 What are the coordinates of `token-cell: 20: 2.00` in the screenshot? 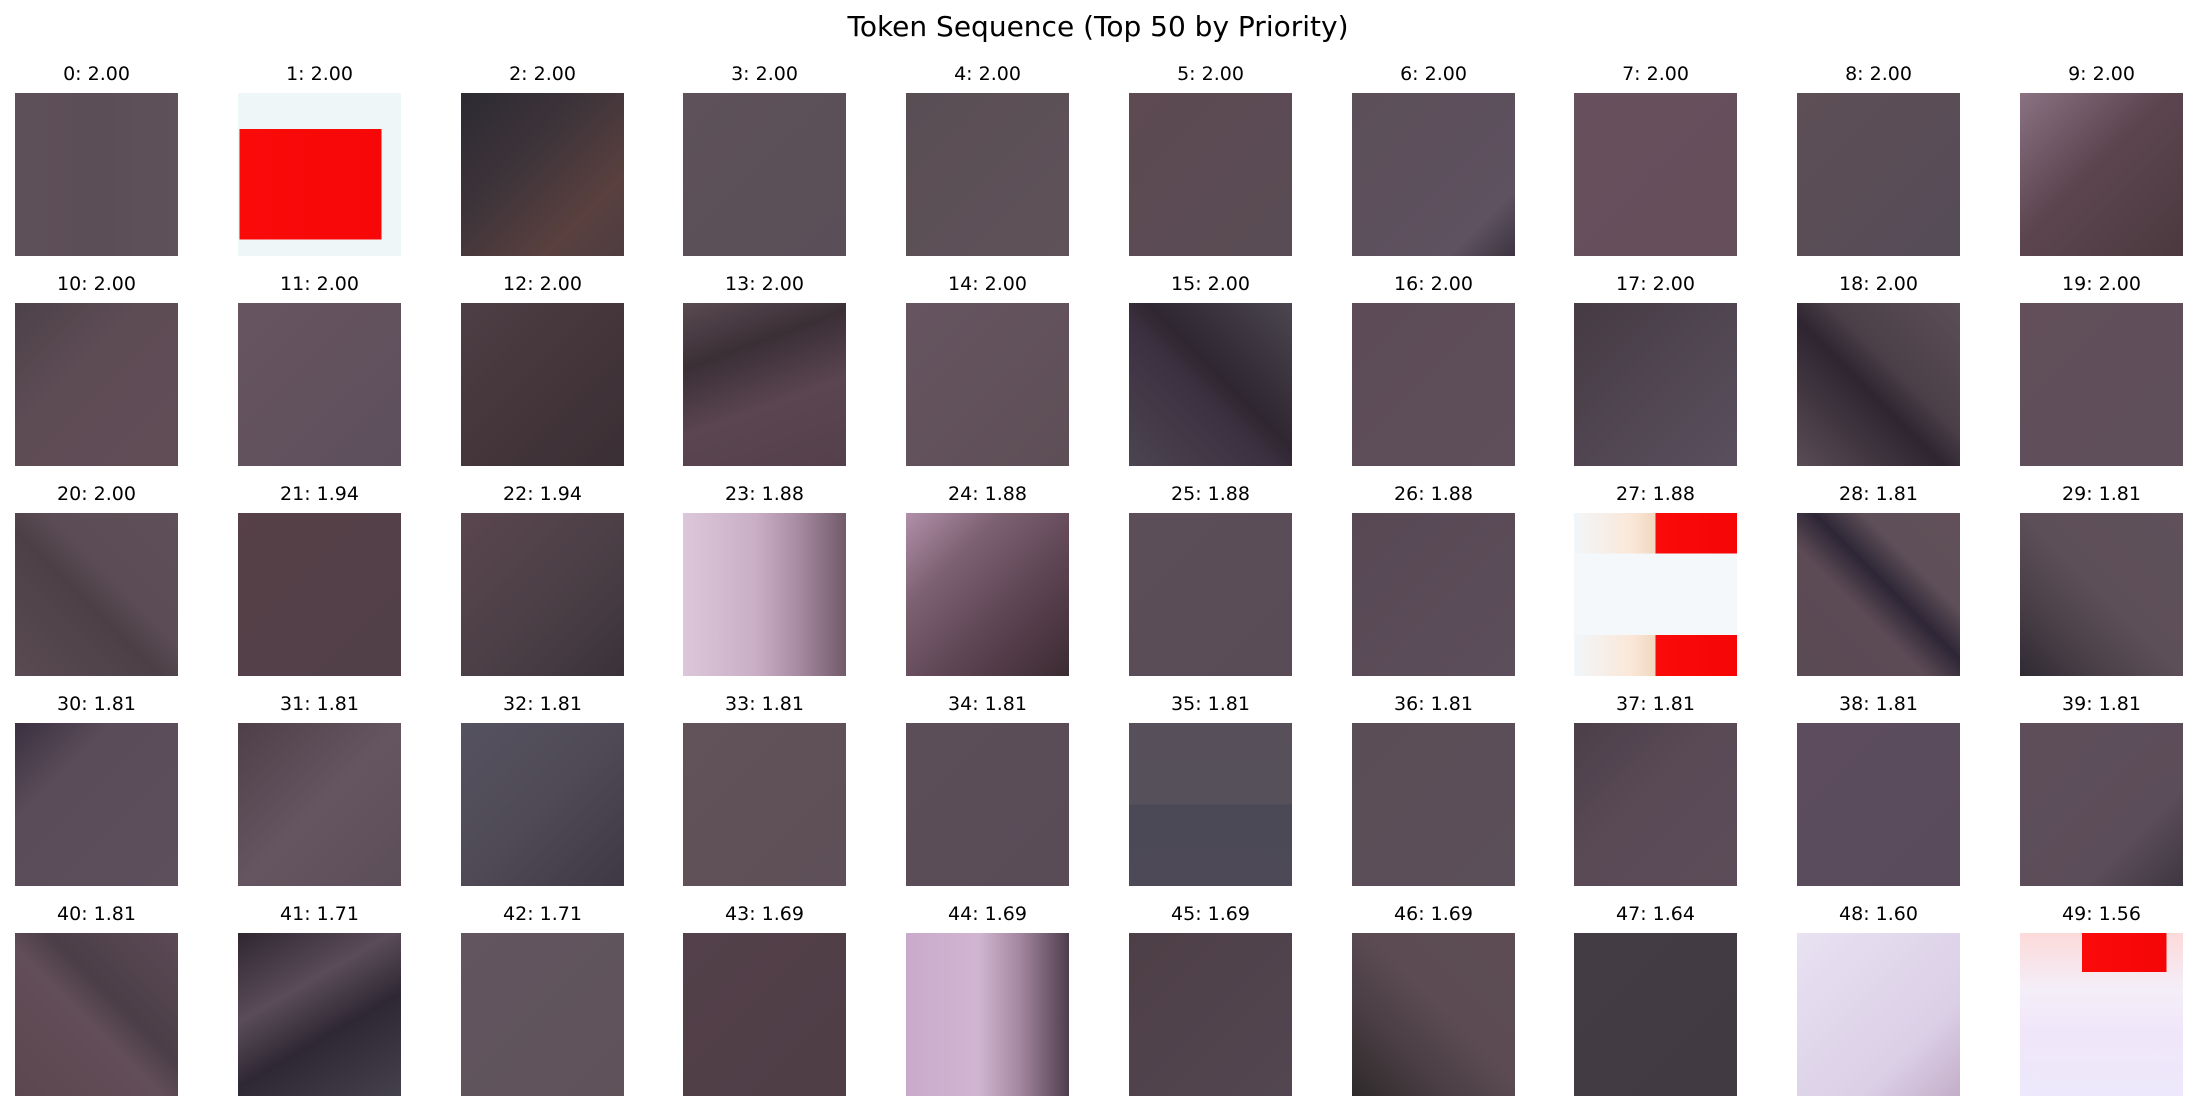 It's located at (96, 579).